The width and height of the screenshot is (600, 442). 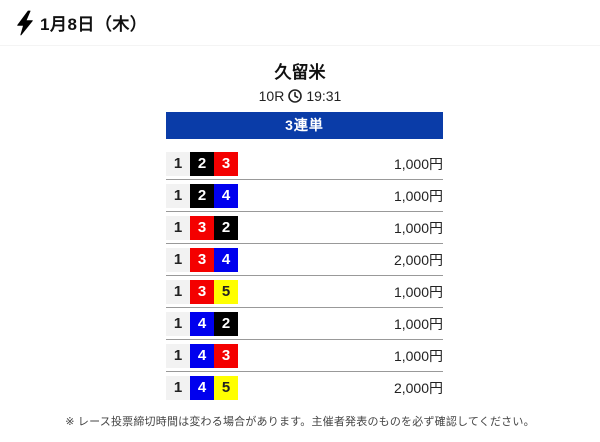 What do you see at coordinates (300, 23) in the screenshot?
I see `date-header: 1月8日（木）` at bounding box center [300, 23].